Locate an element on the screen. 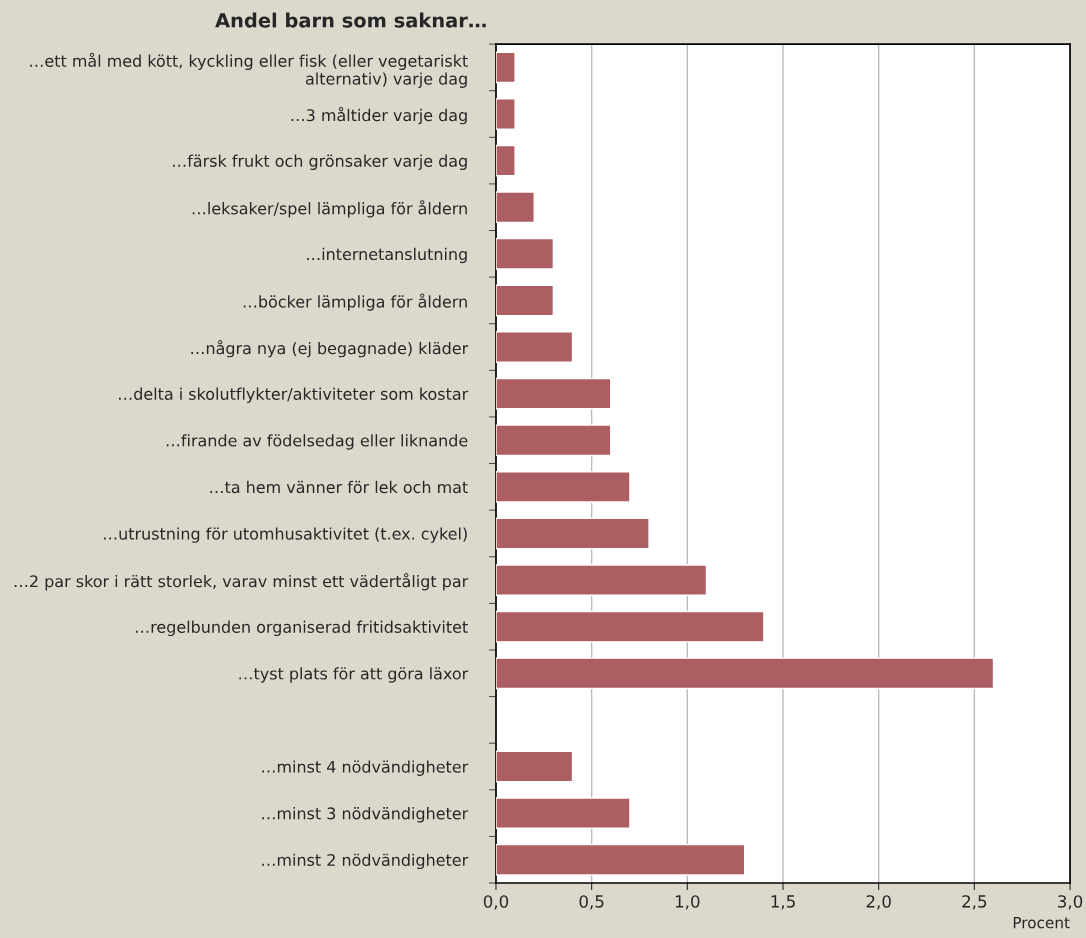  y-tick-label: …minst 3 nödvändigheter is located at coordinates (365, 815).